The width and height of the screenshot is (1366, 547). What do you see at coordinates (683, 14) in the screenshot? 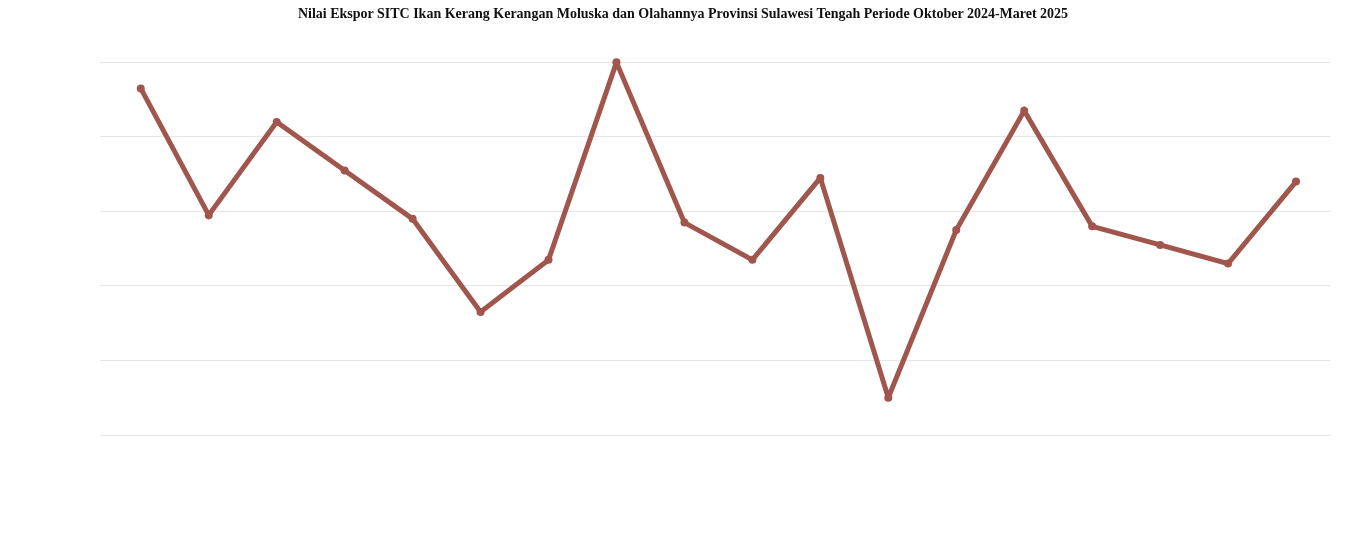
I see `chart-title: Nilai Ekspor SITC Ikan Kerang Kerangan Moluska dan Olahannya Provinsi Sulawesi Tengah Periode Oktober 2024-Maret 2025` at bounding box center [683, 14].